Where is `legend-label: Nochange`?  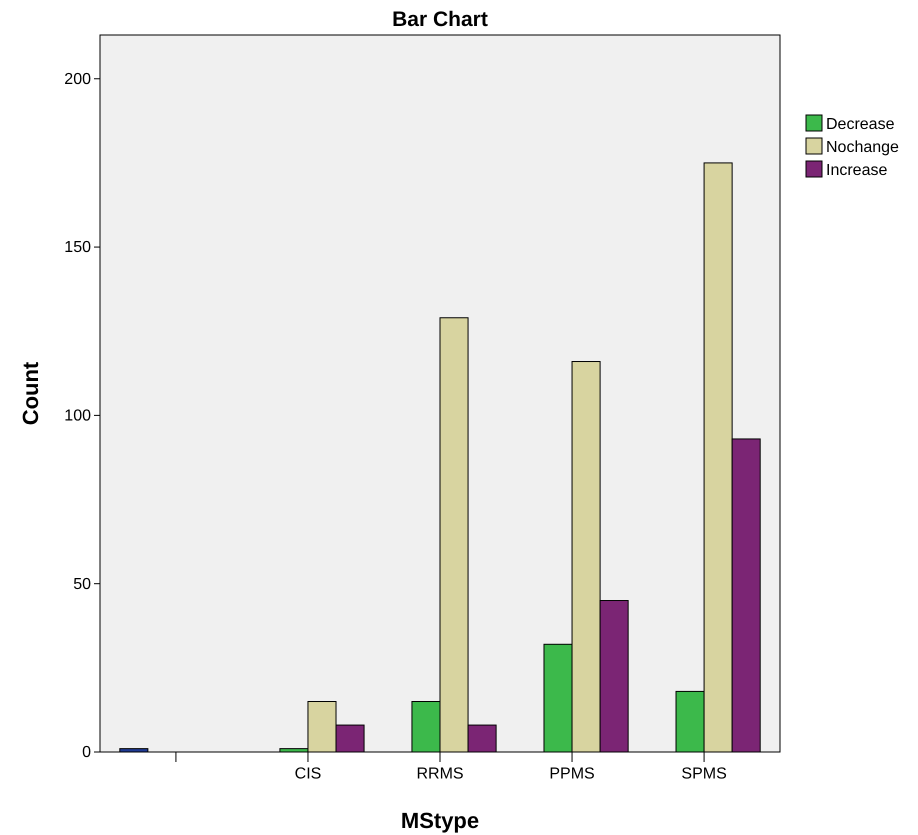 legend-label: Nochange is located at coordinates (863, 147).